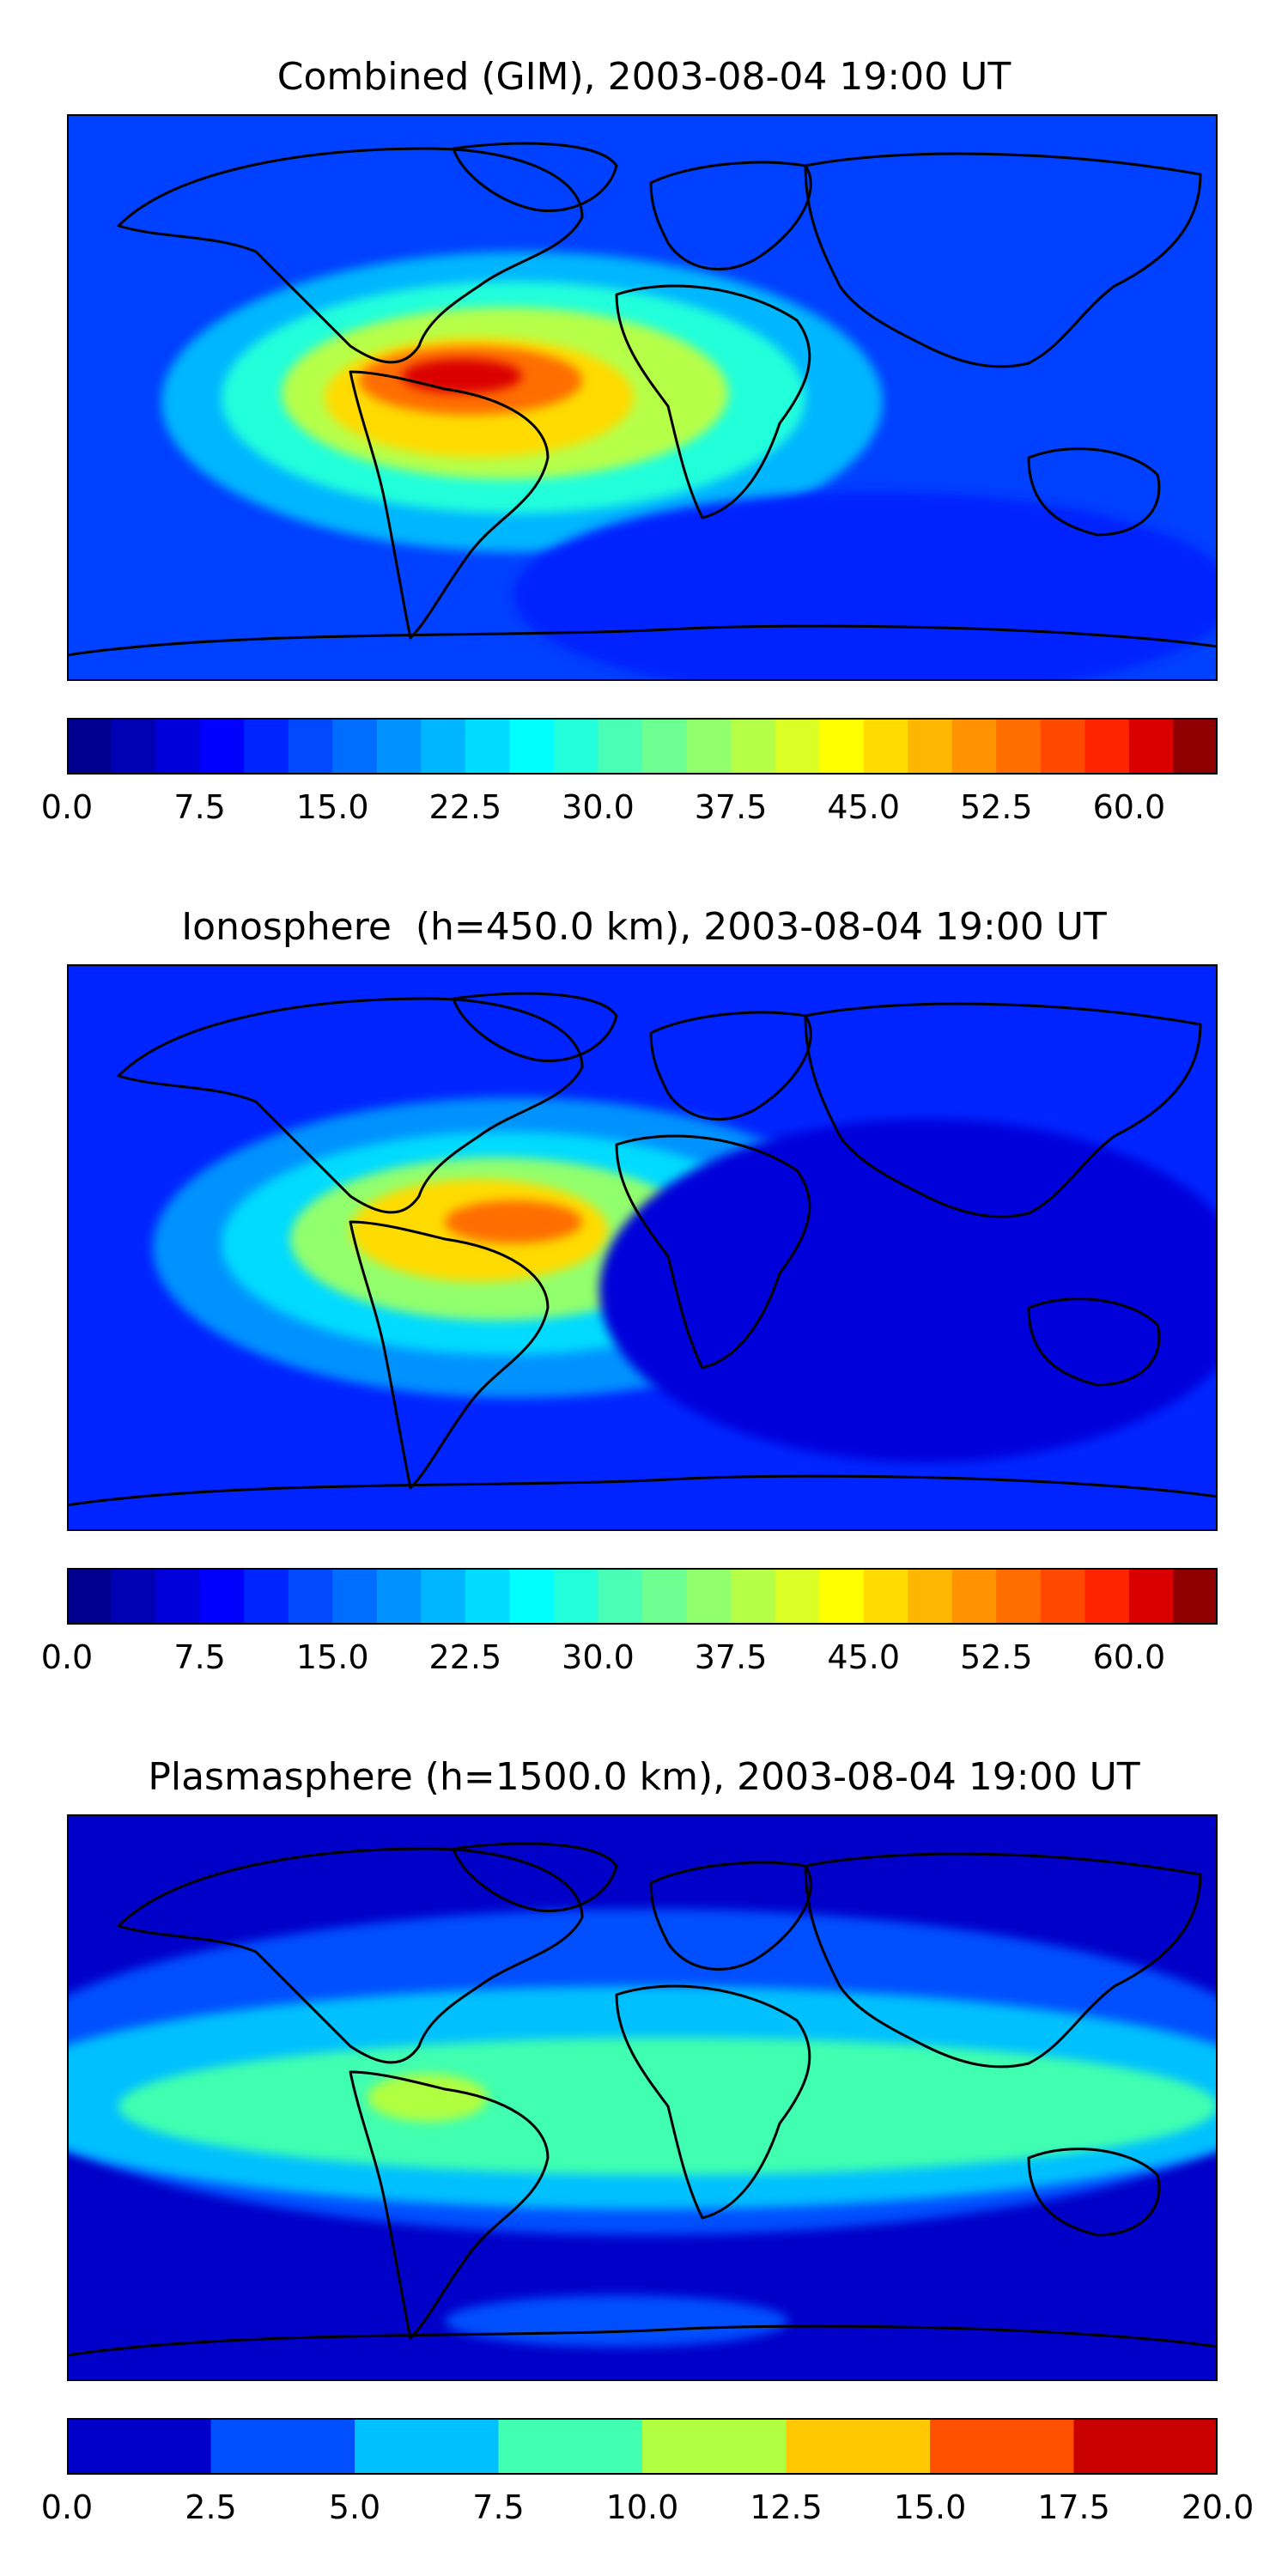  Describe the element at coordinates (1074, 2507) in the screenshot. I see `colorbar-tick-label: 17.5` at that location.